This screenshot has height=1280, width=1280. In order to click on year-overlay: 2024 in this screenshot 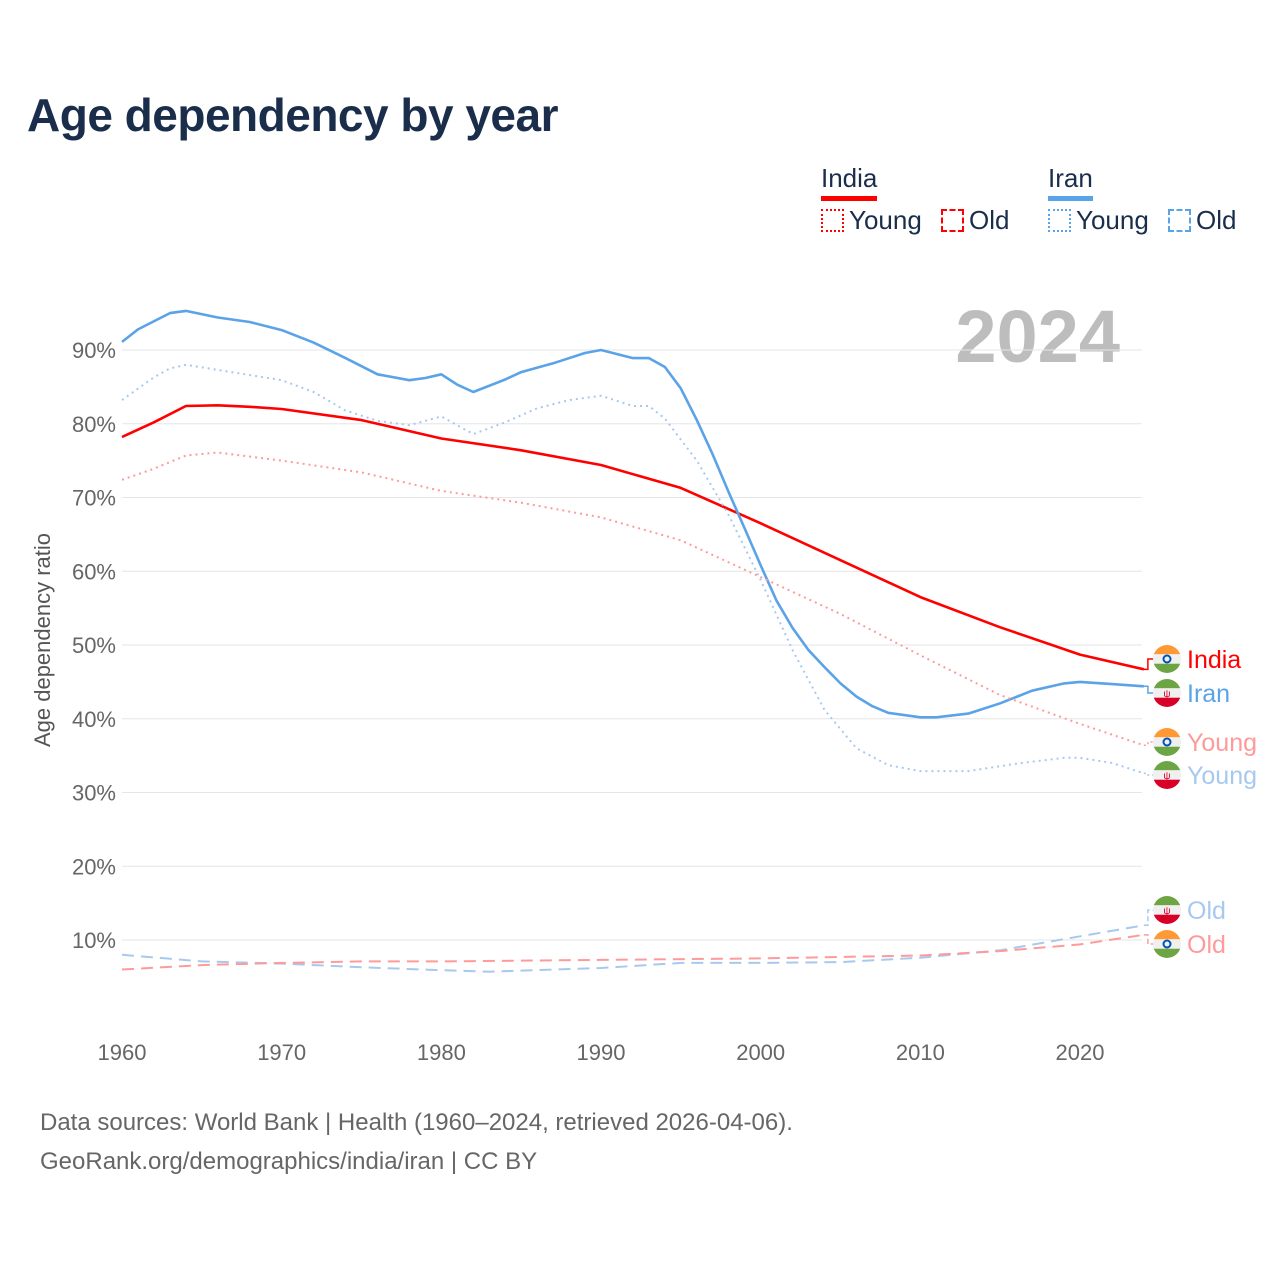, I will do `click(1037, 336)`.